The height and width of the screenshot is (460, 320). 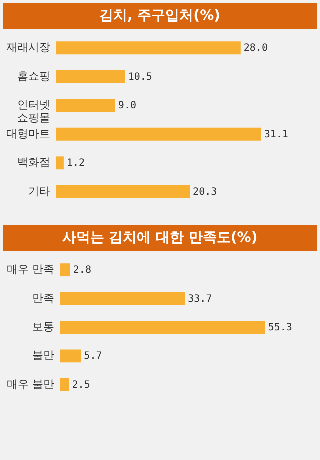 What do you see at coordinates (280, 328) in the screenshot?
I see `data-label: 55.3` at bounding box center [280, 328].